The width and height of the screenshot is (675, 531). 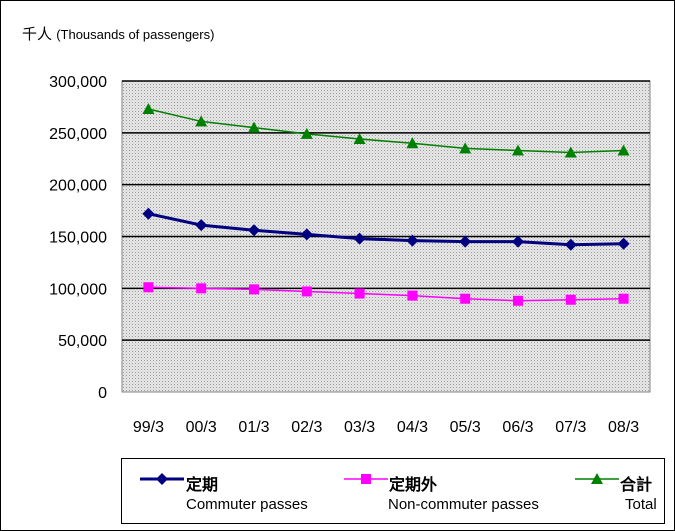 I want to click on y-tick-label: 200,000, so click(x=78, y=186).